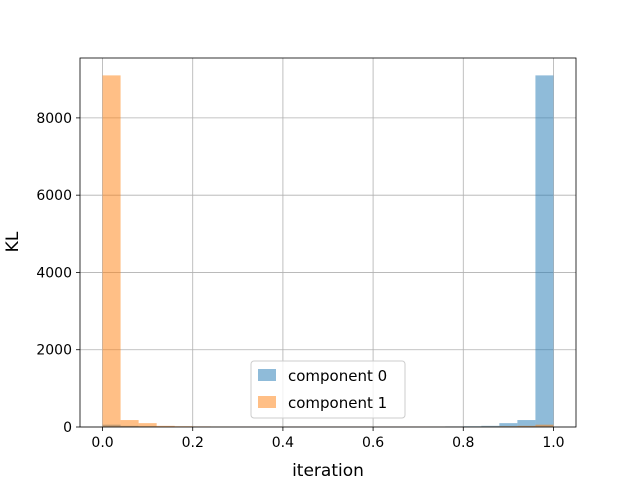 Image resolution: width=640 pixels, height=480 pixels. Describe the element at coordinates (13, 241) in the screenshot. I see `y-axis-title: KL` at that location.